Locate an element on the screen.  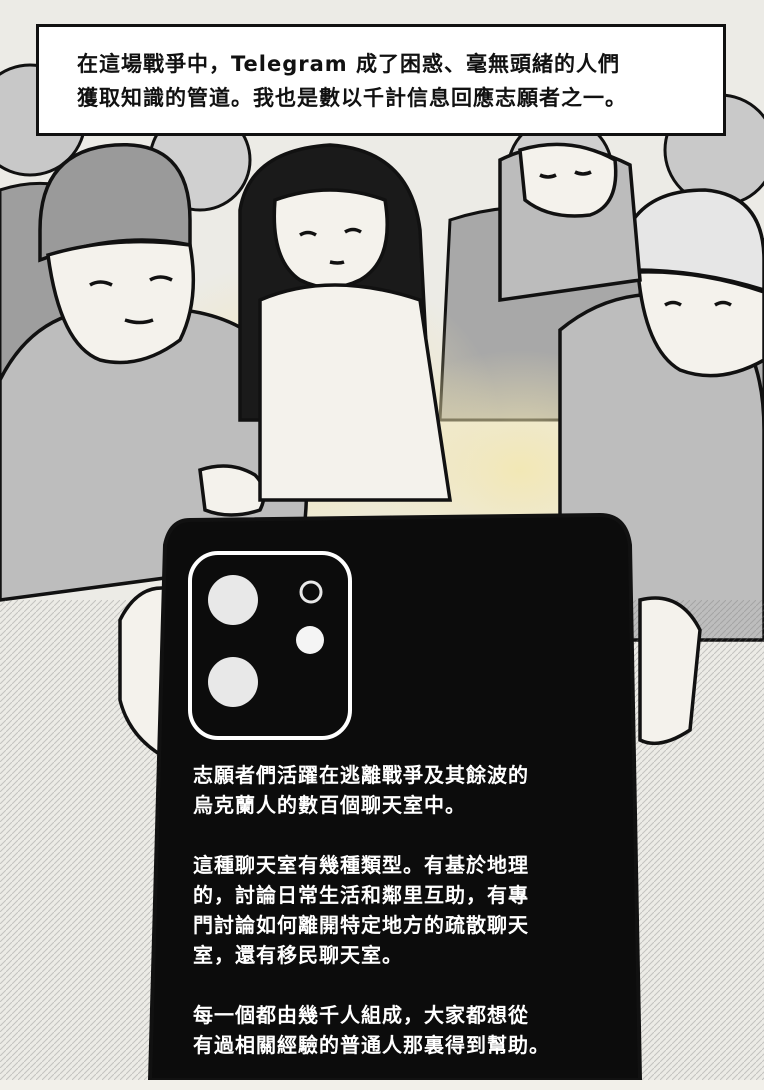
phone-paragraph-1: 志願者們活躍在逃離戰爭及其餘波的 烏克蘭人的數百個聊天室中。 is located at coordinates (408, 790).